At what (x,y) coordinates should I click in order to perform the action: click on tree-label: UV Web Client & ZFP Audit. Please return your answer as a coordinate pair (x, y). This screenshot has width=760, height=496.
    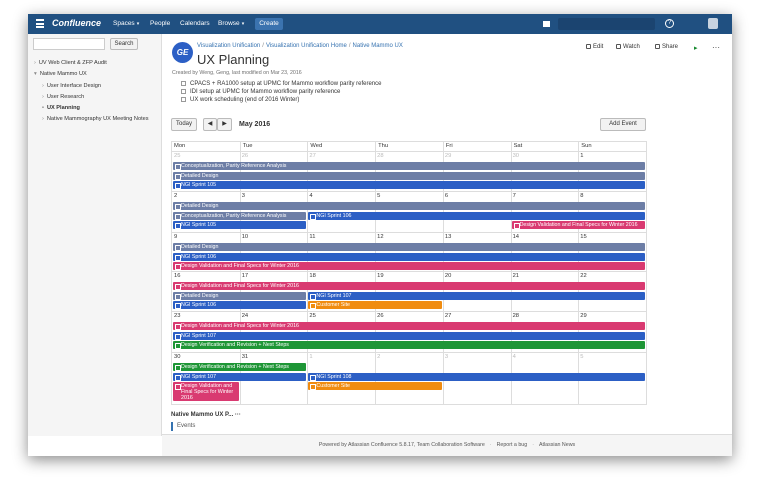
    Looking at the image, I should click on (72, 63).